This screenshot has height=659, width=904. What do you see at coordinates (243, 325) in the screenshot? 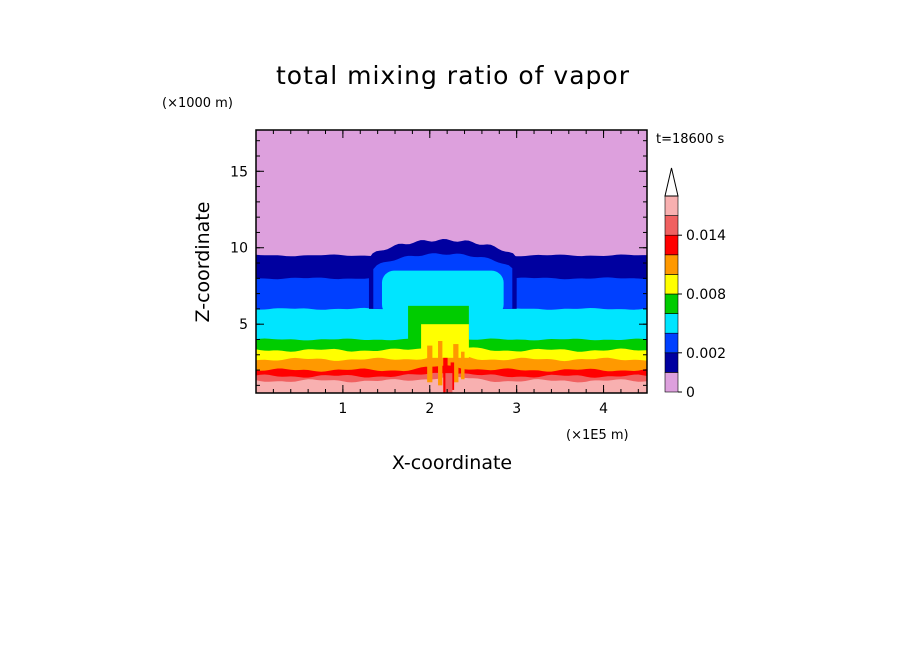
I see `y-tick-label: 5` at bounding box center [243, 325].